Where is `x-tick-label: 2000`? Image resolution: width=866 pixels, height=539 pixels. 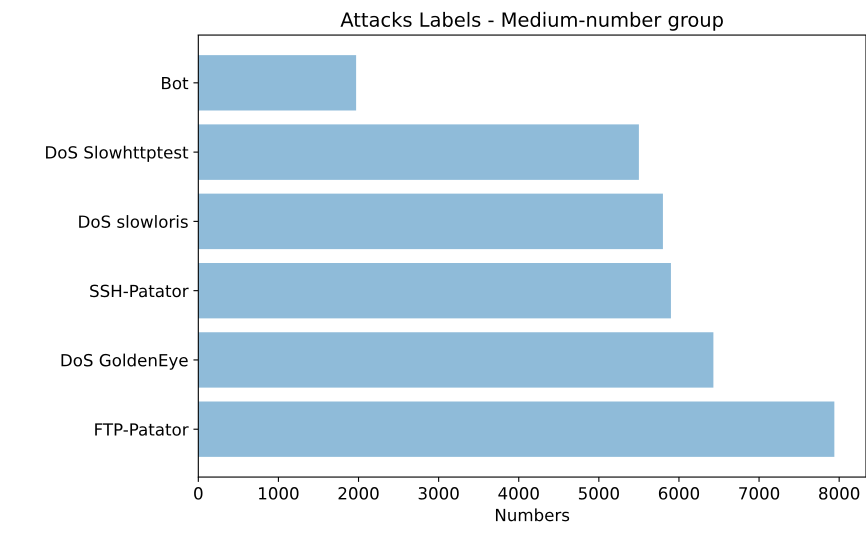
x-tick-label: 2000 is located at coordinates (358, 493).